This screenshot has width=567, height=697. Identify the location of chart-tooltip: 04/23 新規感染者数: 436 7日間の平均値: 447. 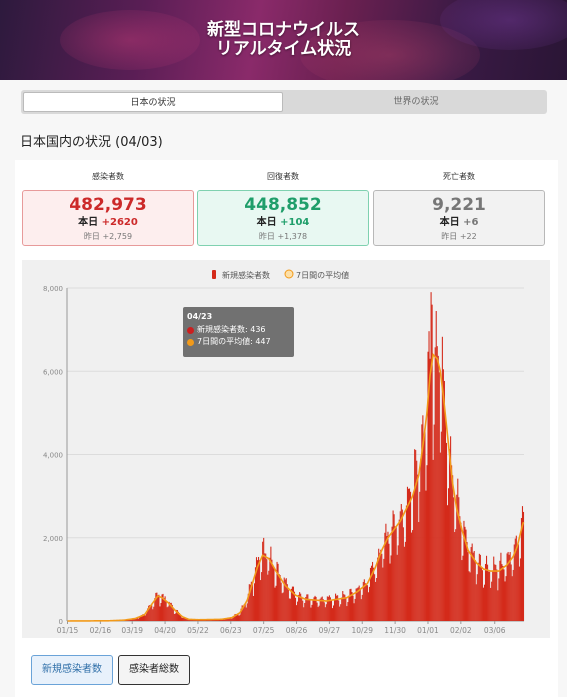
(238, 332).